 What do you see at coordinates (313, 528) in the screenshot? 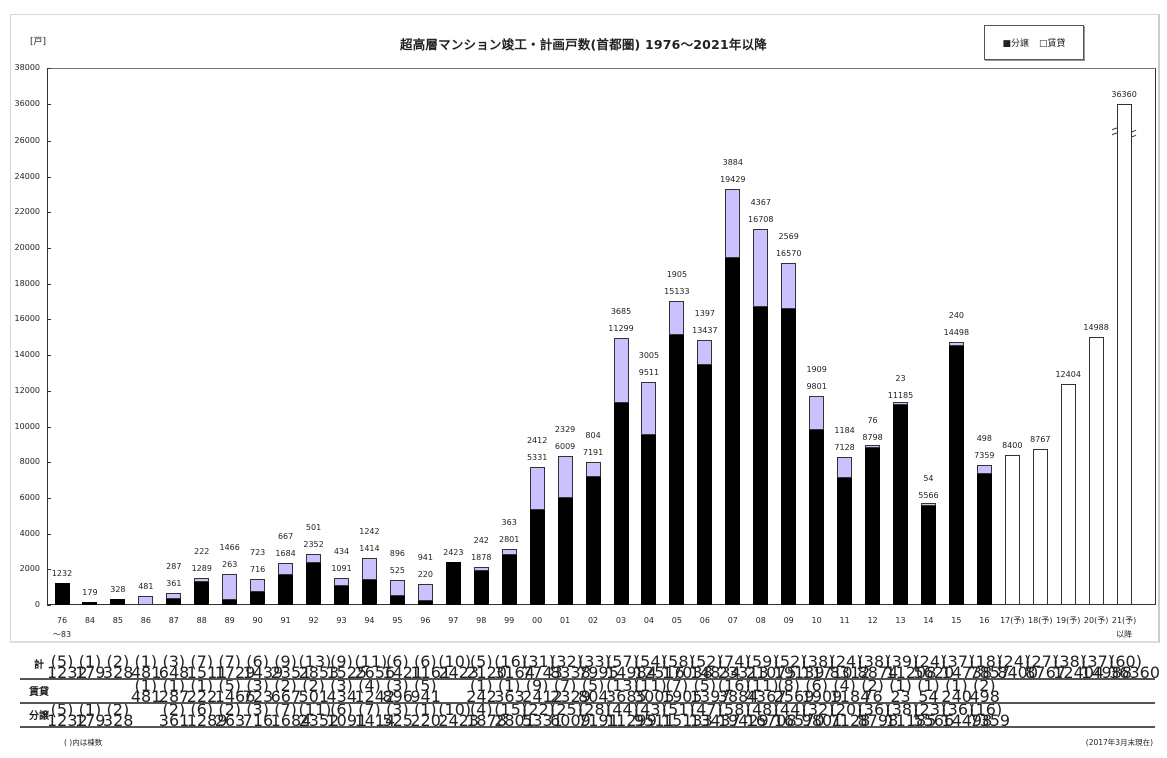
I see `bar-value-label: 501` at bounding box center [313, 528].